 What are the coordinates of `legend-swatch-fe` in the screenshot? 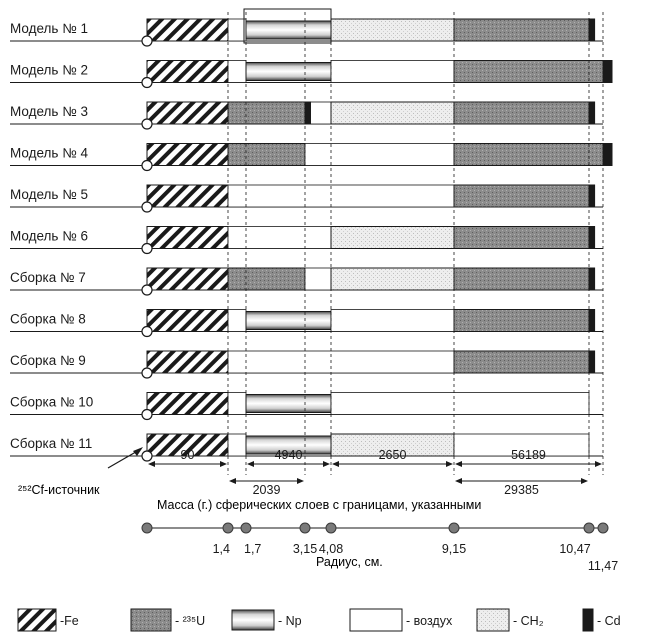 It's located at (37, 620).